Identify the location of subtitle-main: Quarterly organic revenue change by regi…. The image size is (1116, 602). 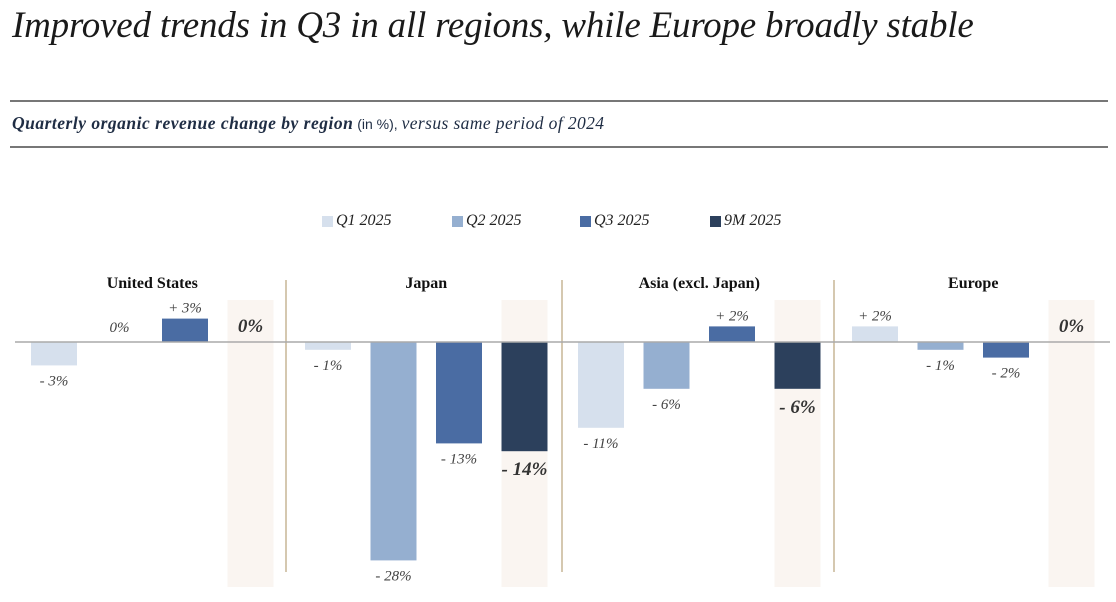
(183, 123).